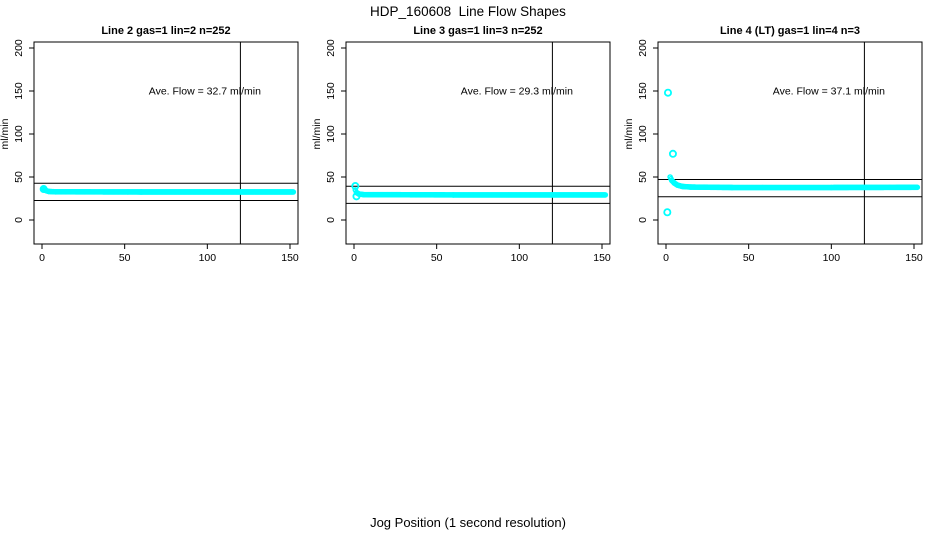 The image size is (936, 540). I want to click on ave-flow-annotation: Ave. Flow = 32.7 ml/min, so click(205, 92).